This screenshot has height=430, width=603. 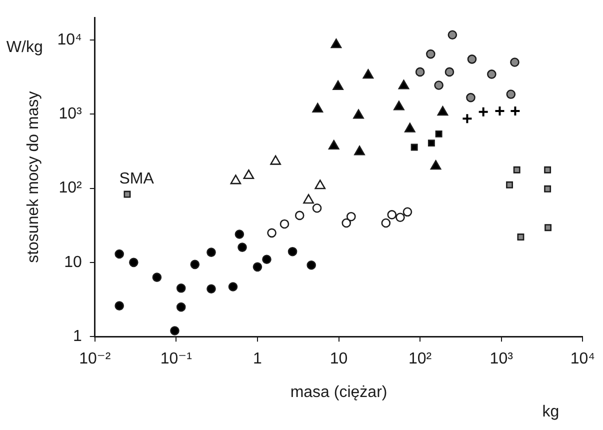 What do you see at coordinates (70, 114) in the screenshot?
I see `y-tick-label: 10³` at bounding box center [70, 114].